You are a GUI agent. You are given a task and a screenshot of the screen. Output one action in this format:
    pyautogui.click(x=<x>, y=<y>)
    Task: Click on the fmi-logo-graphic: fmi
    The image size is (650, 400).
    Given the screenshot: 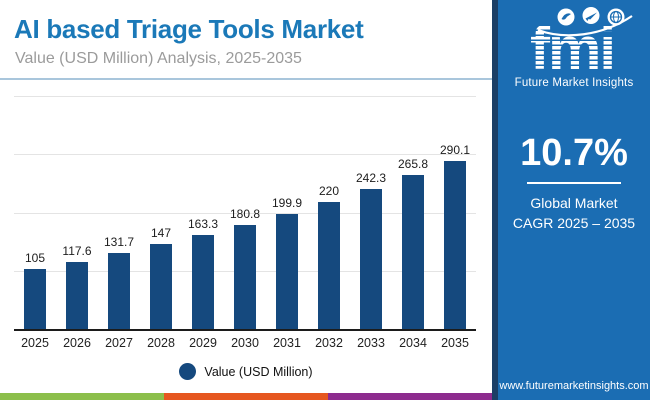 What is the action you would take?
    pyautogui.click(x=581, y=41)
    